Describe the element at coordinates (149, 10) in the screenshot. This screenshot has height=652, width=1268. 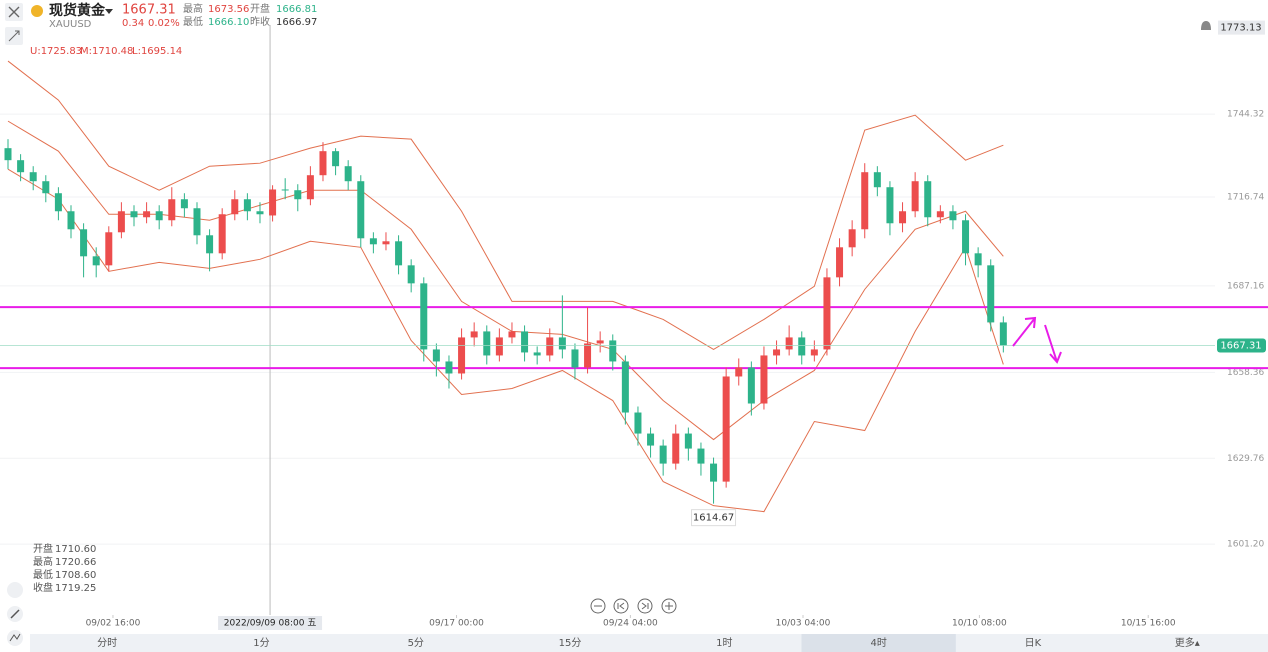
I see `last-price: 1667.31` at that location.